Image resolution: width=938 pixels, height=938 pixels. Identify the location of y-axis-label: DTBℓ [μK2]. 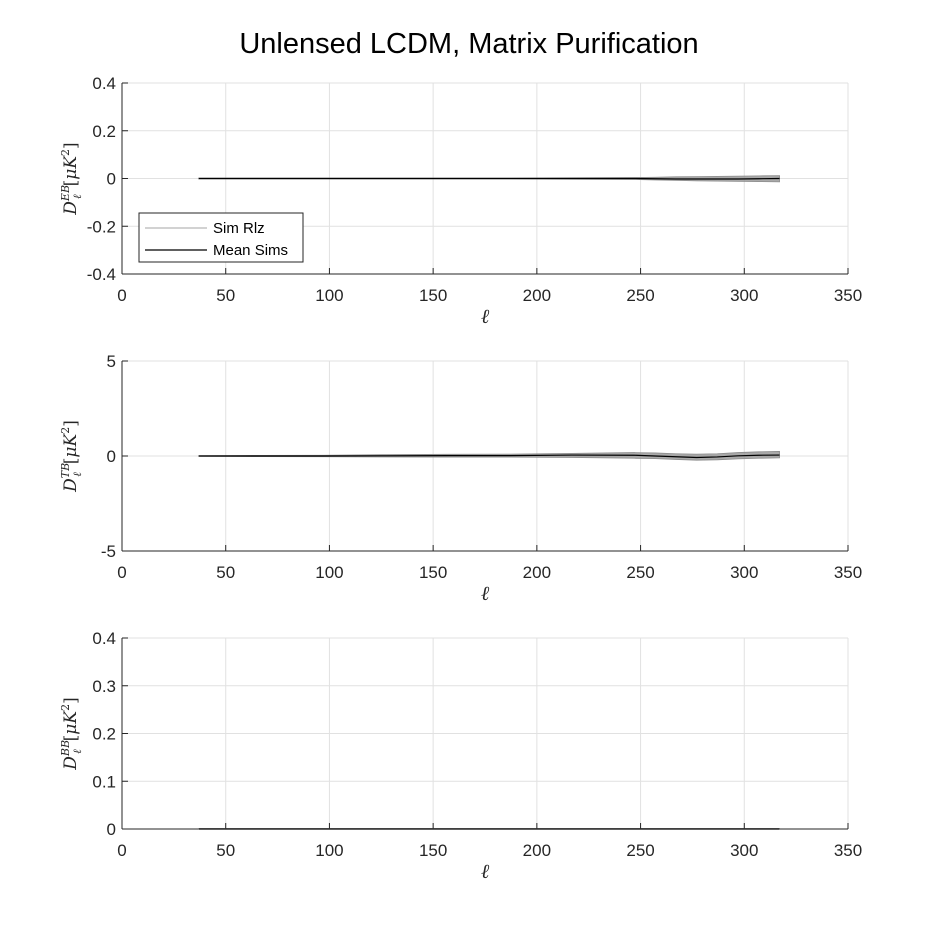
(71, 456).